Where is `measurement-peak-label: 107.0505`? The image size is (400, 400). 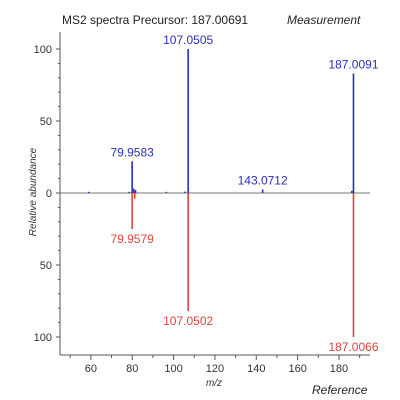
measurement-peak-label: 107.0505 is located at coordinates (188, 40).